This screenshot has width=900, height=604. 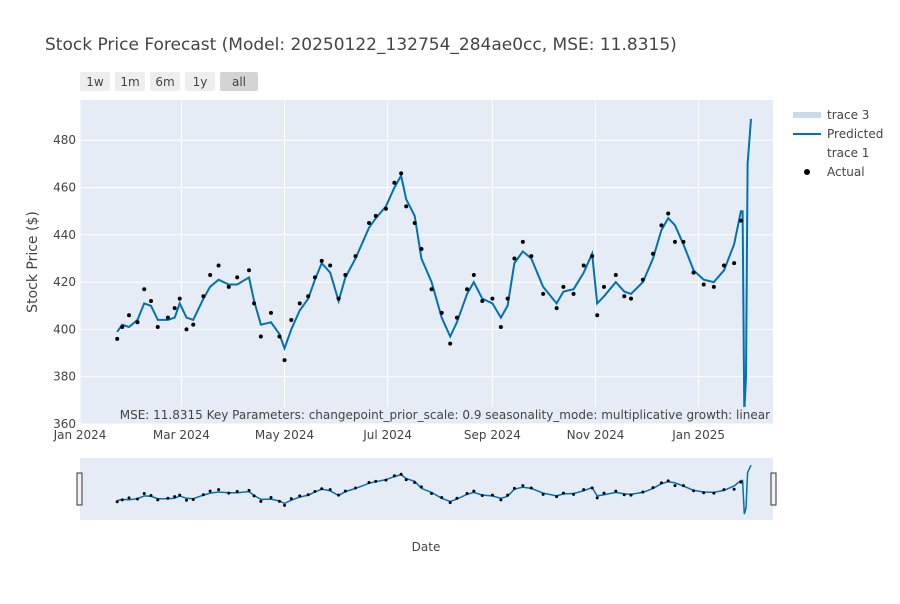 I want to click on y-tick-label: 440, so click(x=64, y=235).